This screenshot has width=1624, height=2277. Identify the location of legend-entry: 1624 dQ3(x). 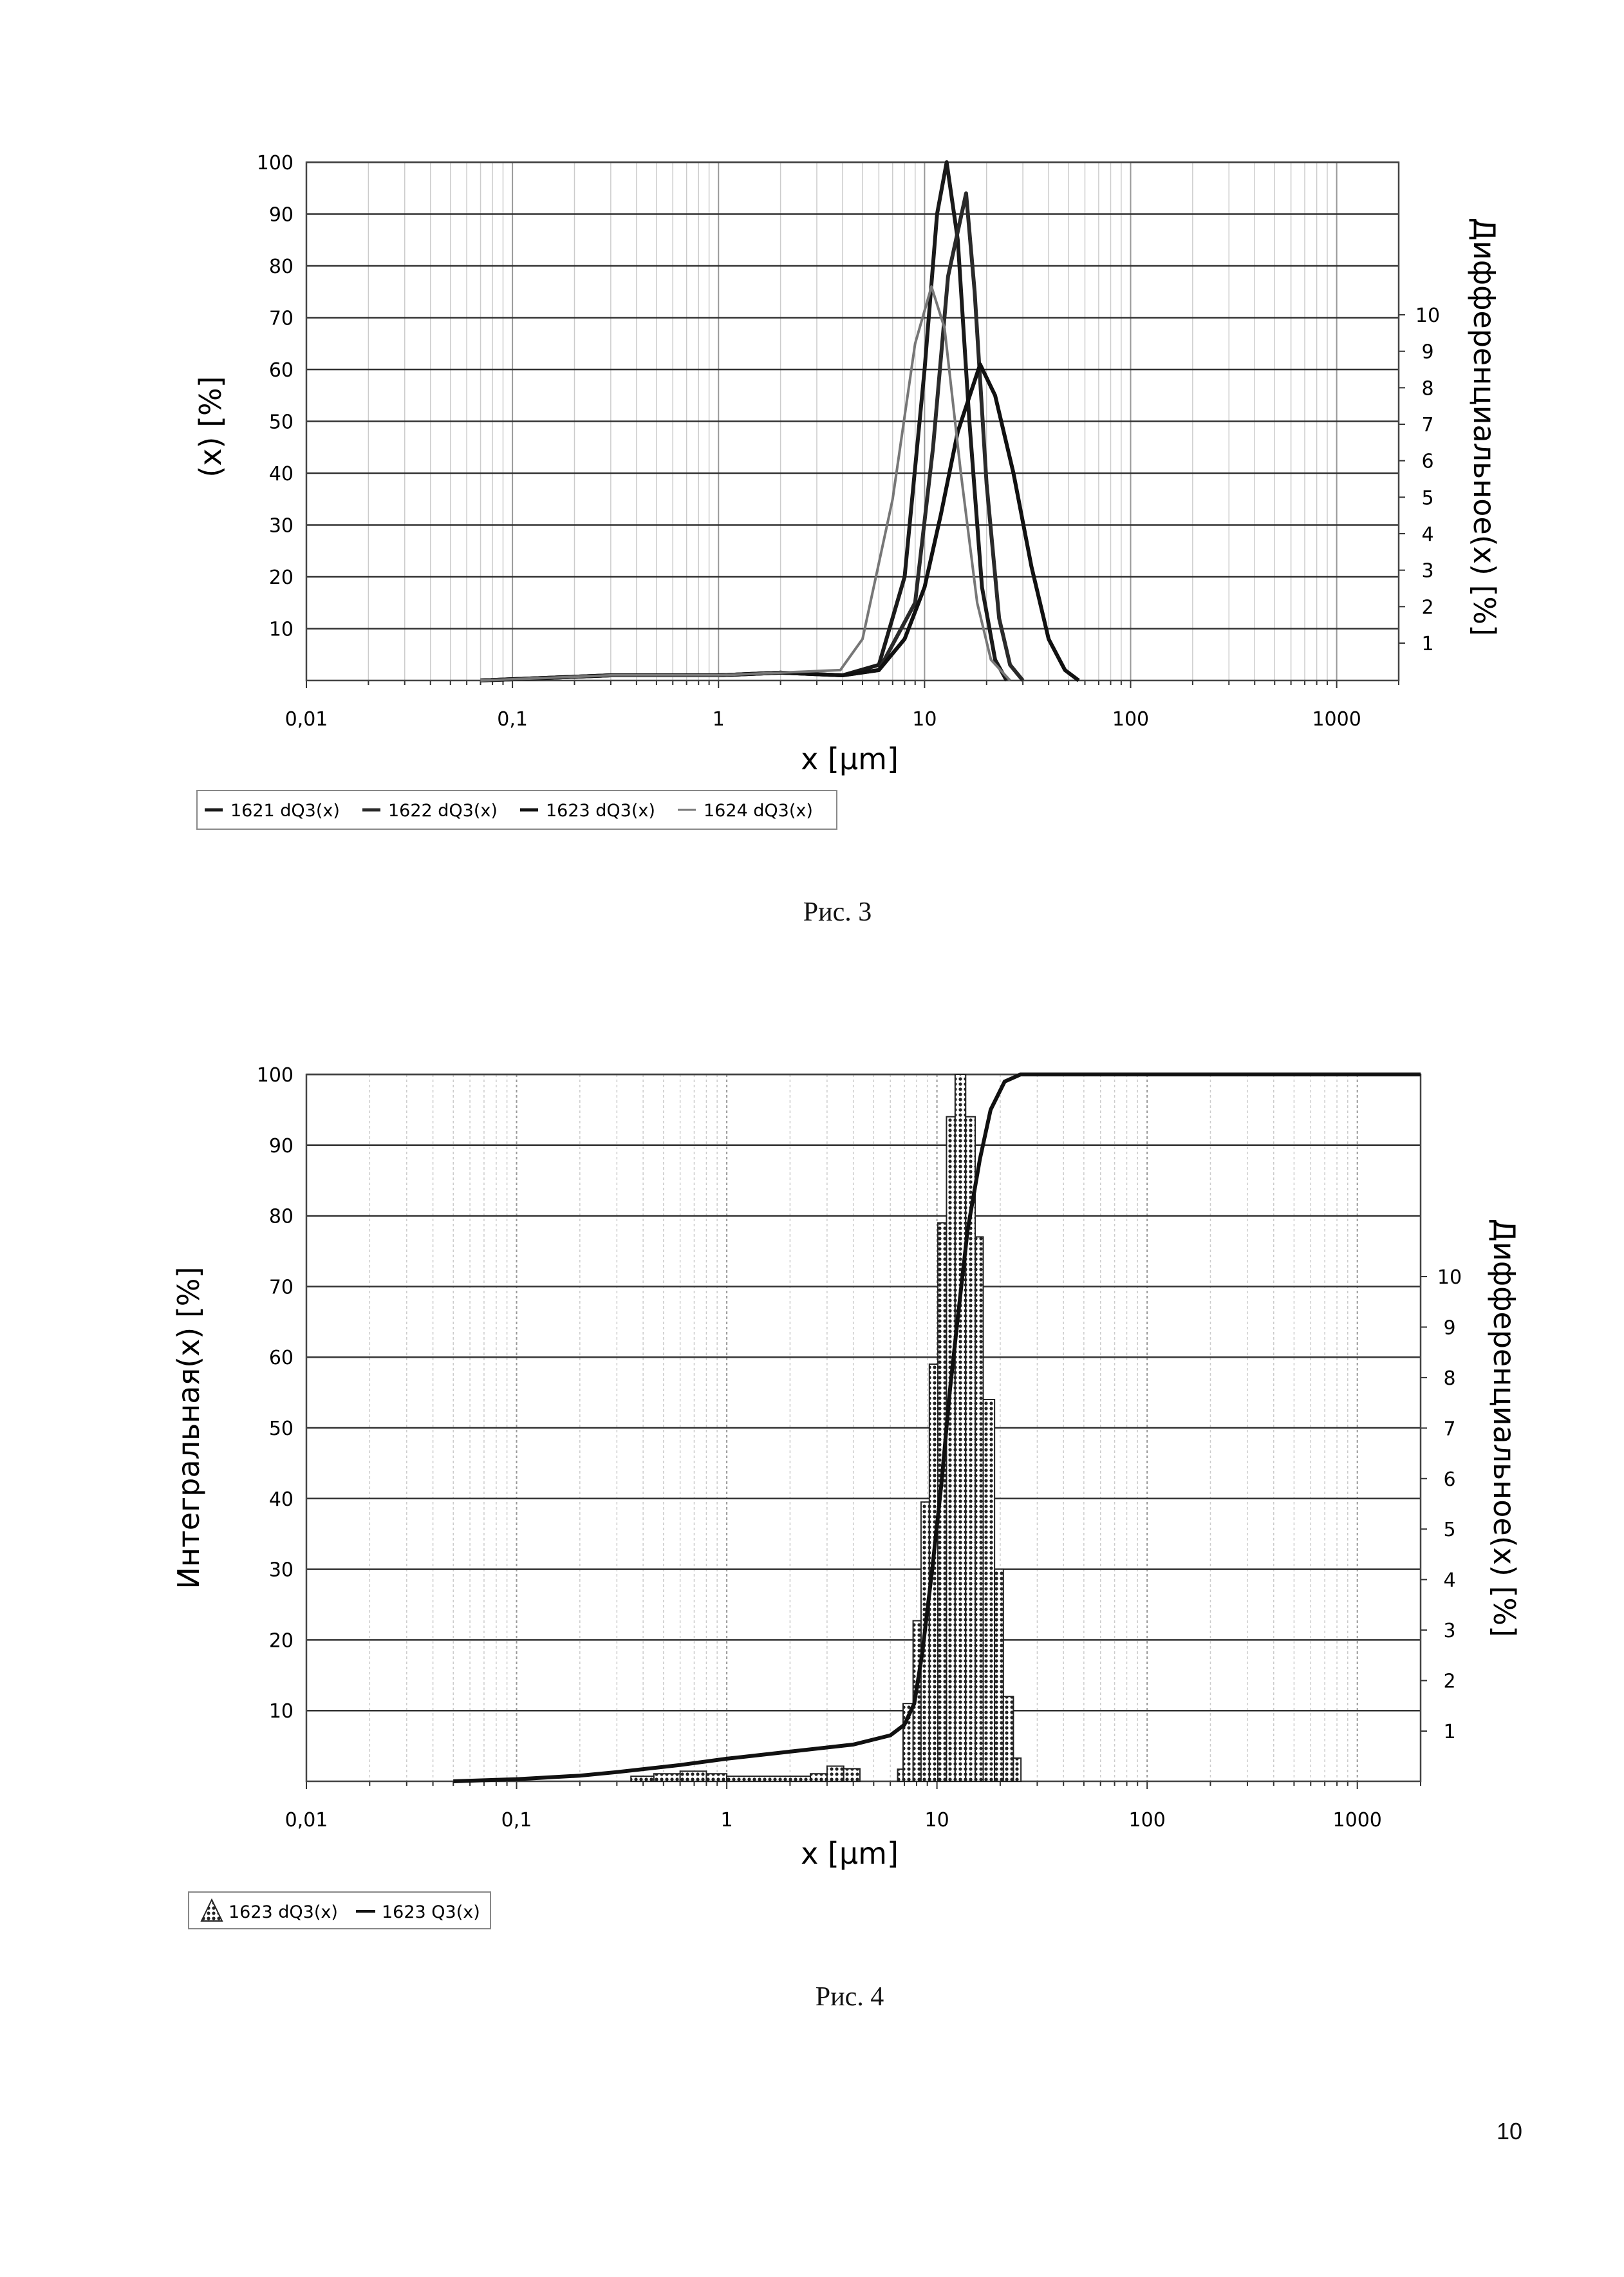
(758, 811).